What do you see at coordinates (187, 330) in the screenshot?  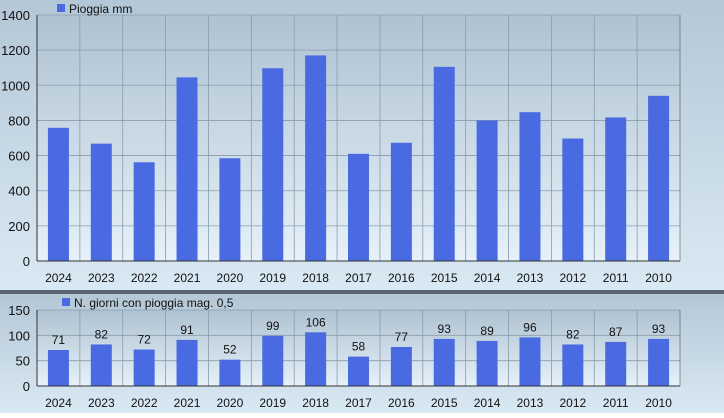 I see `days-data-label: 91` at bounding box center [187, 330].